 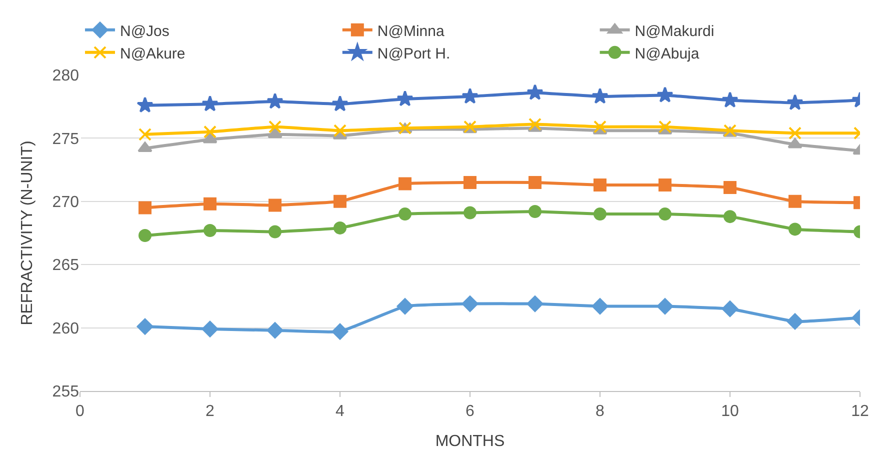 What do you see at coordinates (66, 139) in the screenshot?
I see `y-tick-label: 275` at bounding box center [66, 139].